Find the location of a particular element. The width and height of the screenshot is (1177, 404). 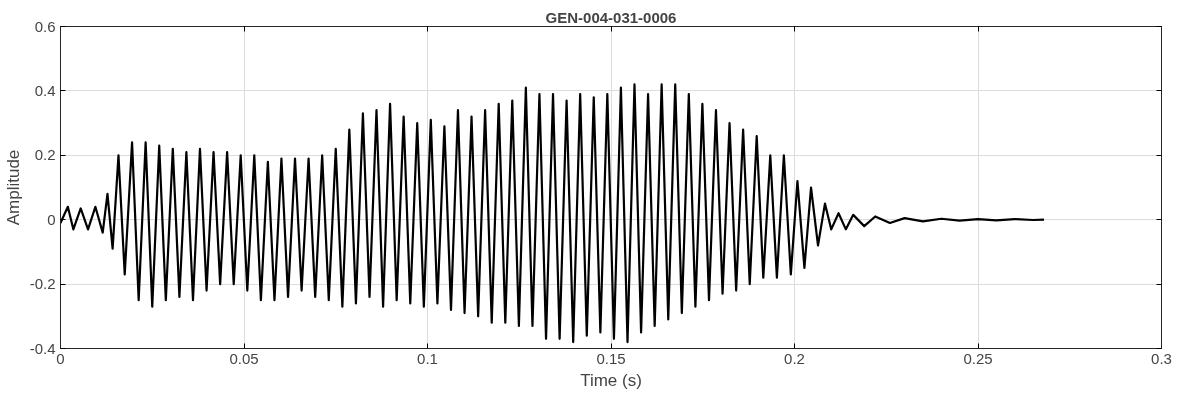

x-tick-label: 0.25 is located at coordinates (978, 358).